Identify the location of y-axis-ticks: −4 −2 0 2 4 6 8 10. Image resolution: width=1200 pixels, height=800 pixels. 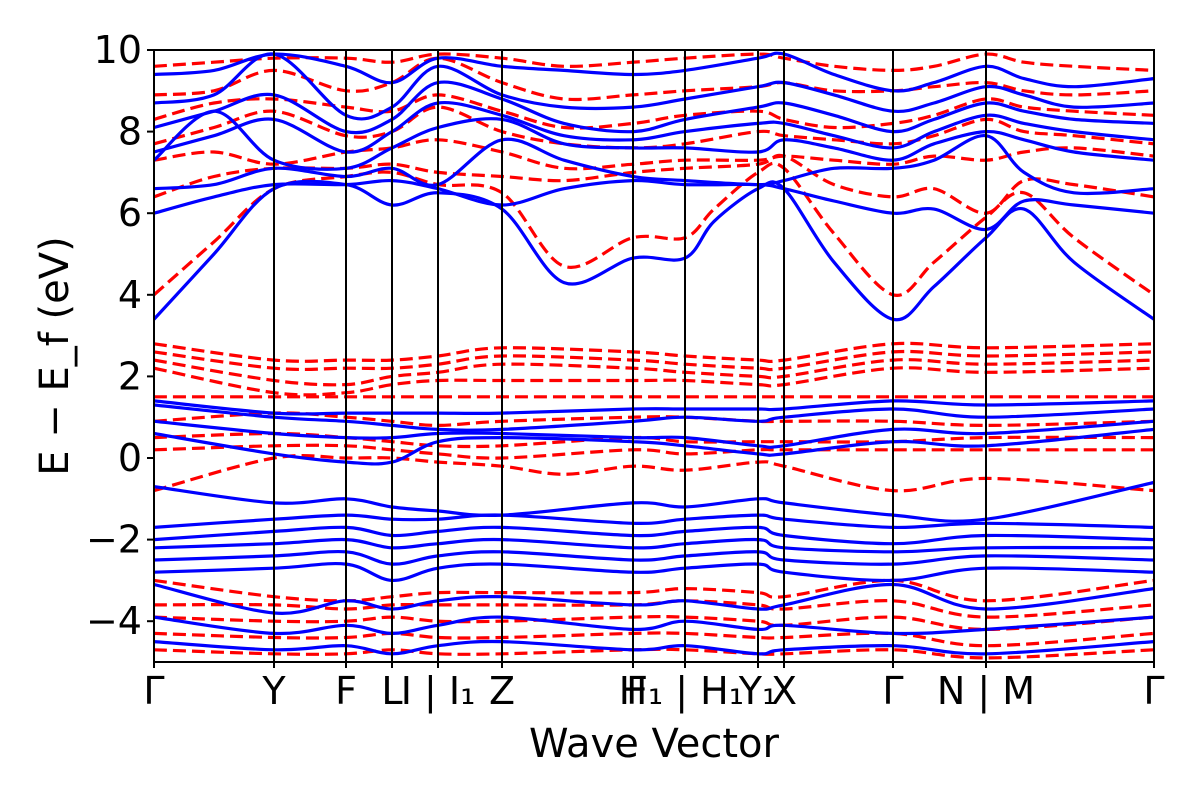
(120, 335).